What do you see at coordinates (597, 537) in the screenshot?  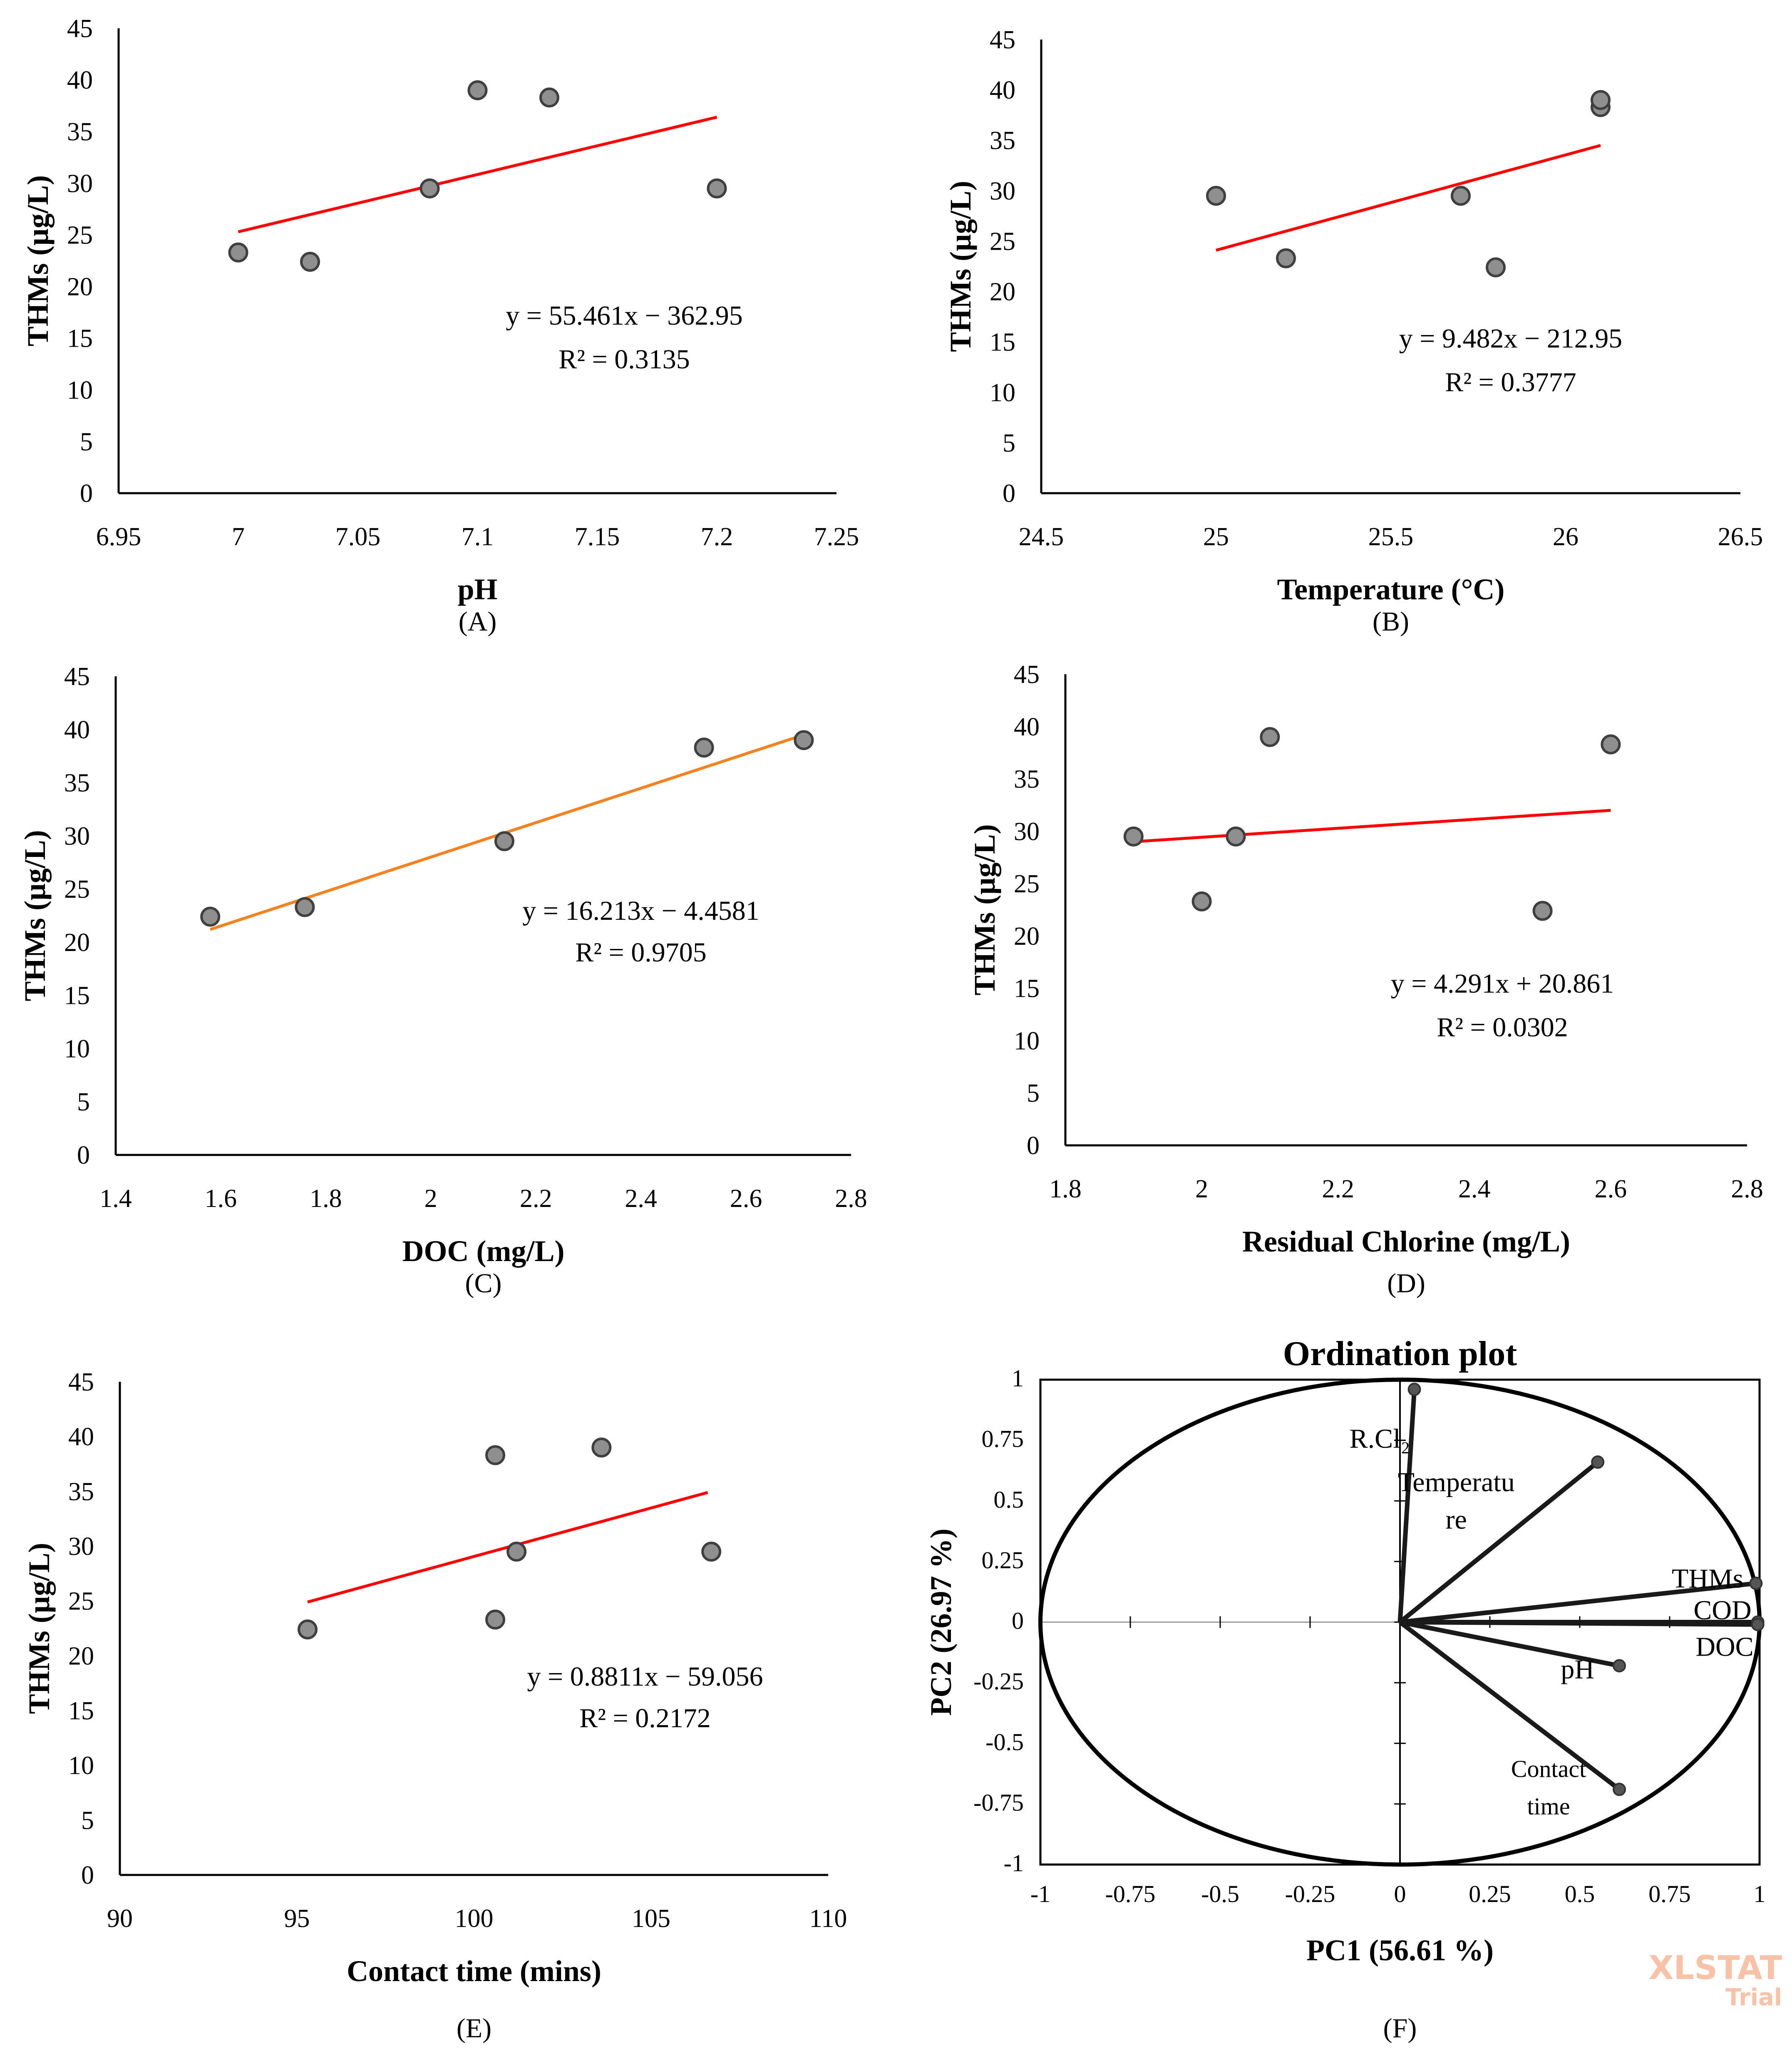 I see `x-tick-label: 7.15` at bounding box center [597, 537].